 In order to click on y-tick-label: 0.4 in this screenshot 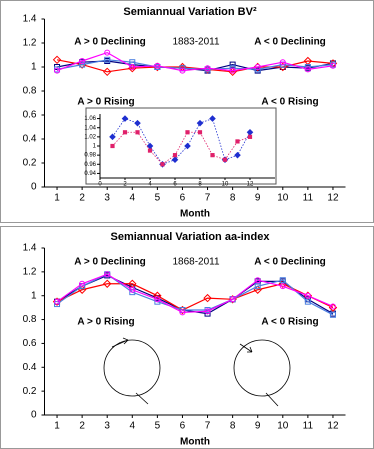, I will do `click(30, 139)`.